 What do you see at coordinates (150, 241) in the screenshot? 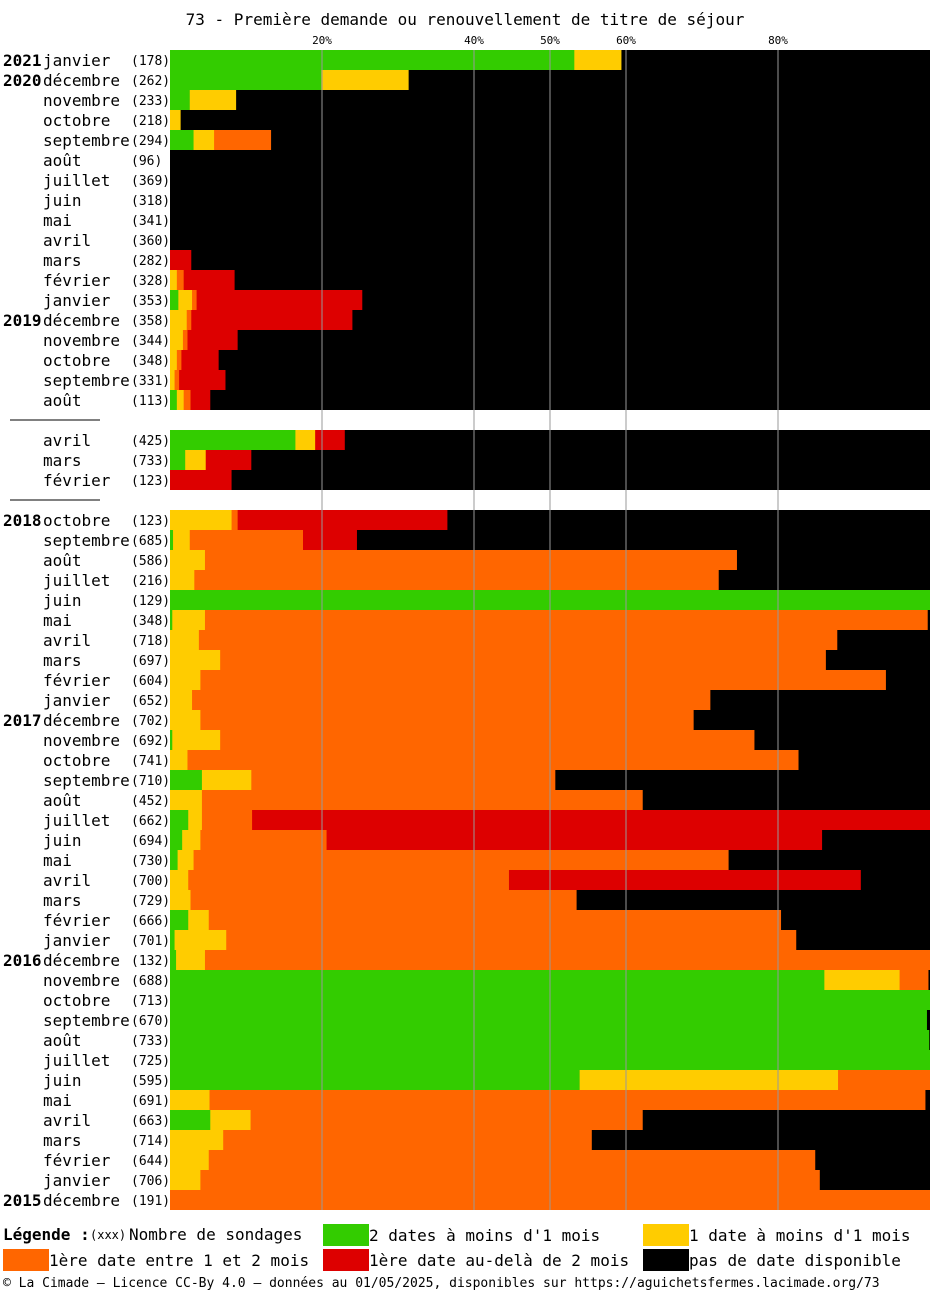
I see `count-label: (360)` at bounding box center [150, 241].